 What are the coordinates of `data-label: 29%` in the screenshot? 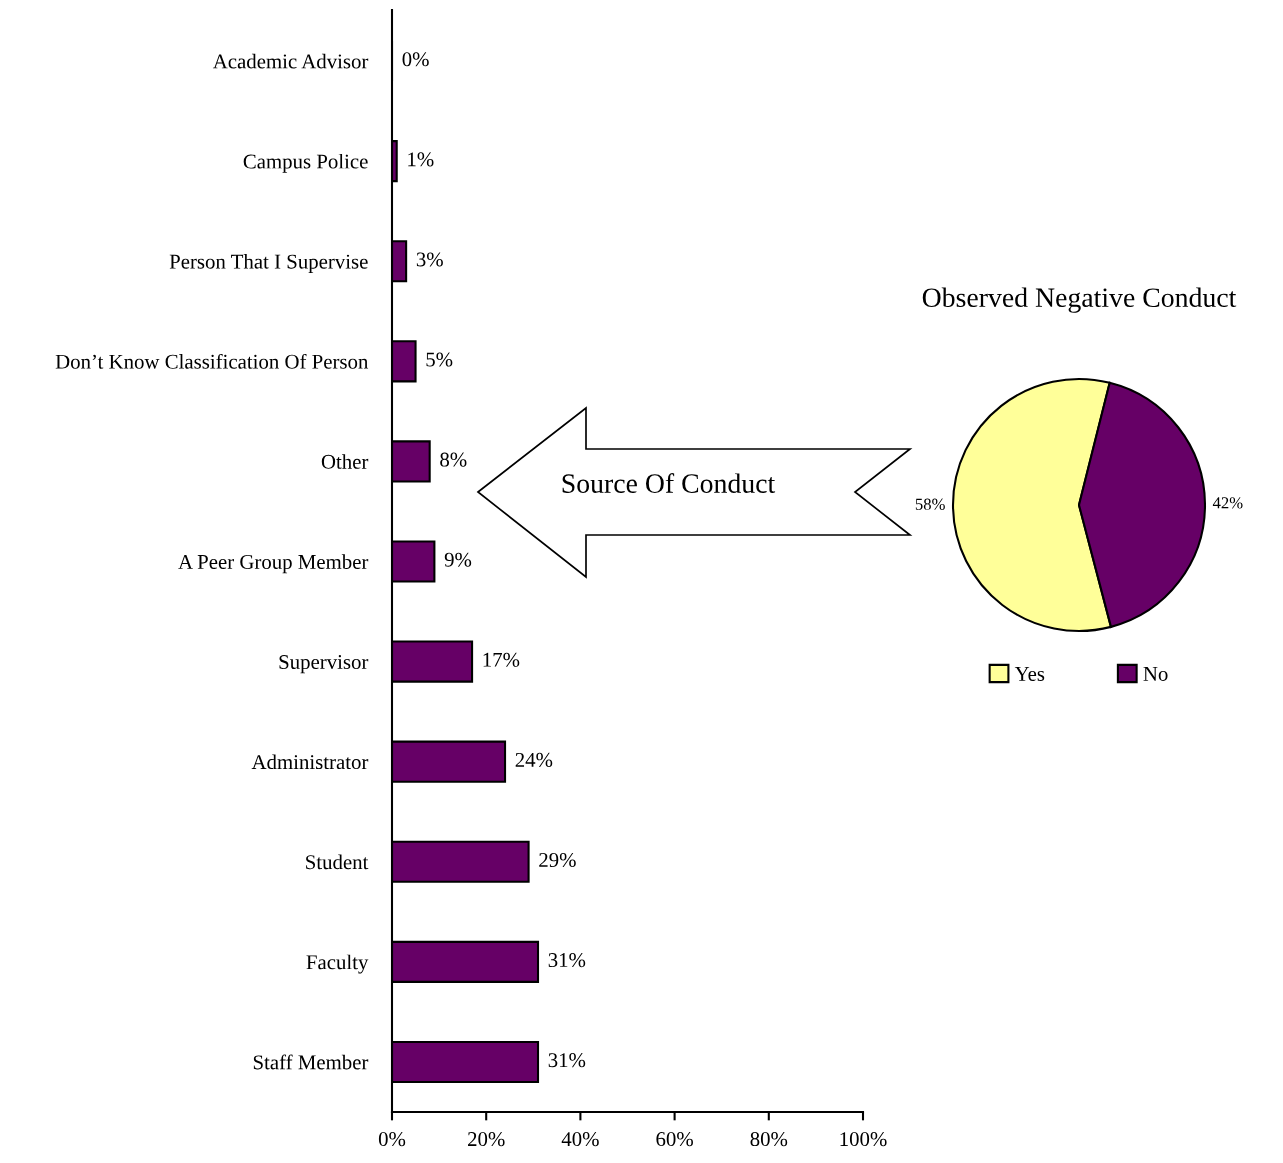 It's located at (557, 860).